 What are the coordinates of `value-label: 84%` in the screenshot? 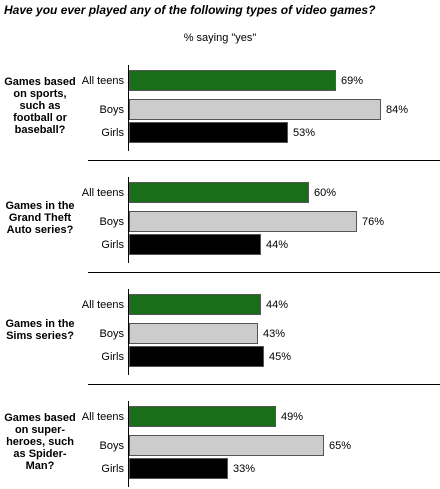 It's located at (397, 110).